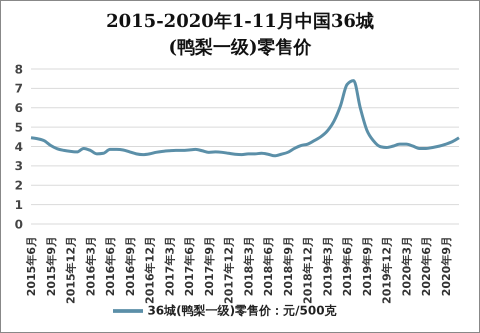 This screenshot has height=333, width=480. What do you see at coordinates (18, 224) in the screenshot?
I see `y-tick-label: 0` at bounding box center [18, 224].